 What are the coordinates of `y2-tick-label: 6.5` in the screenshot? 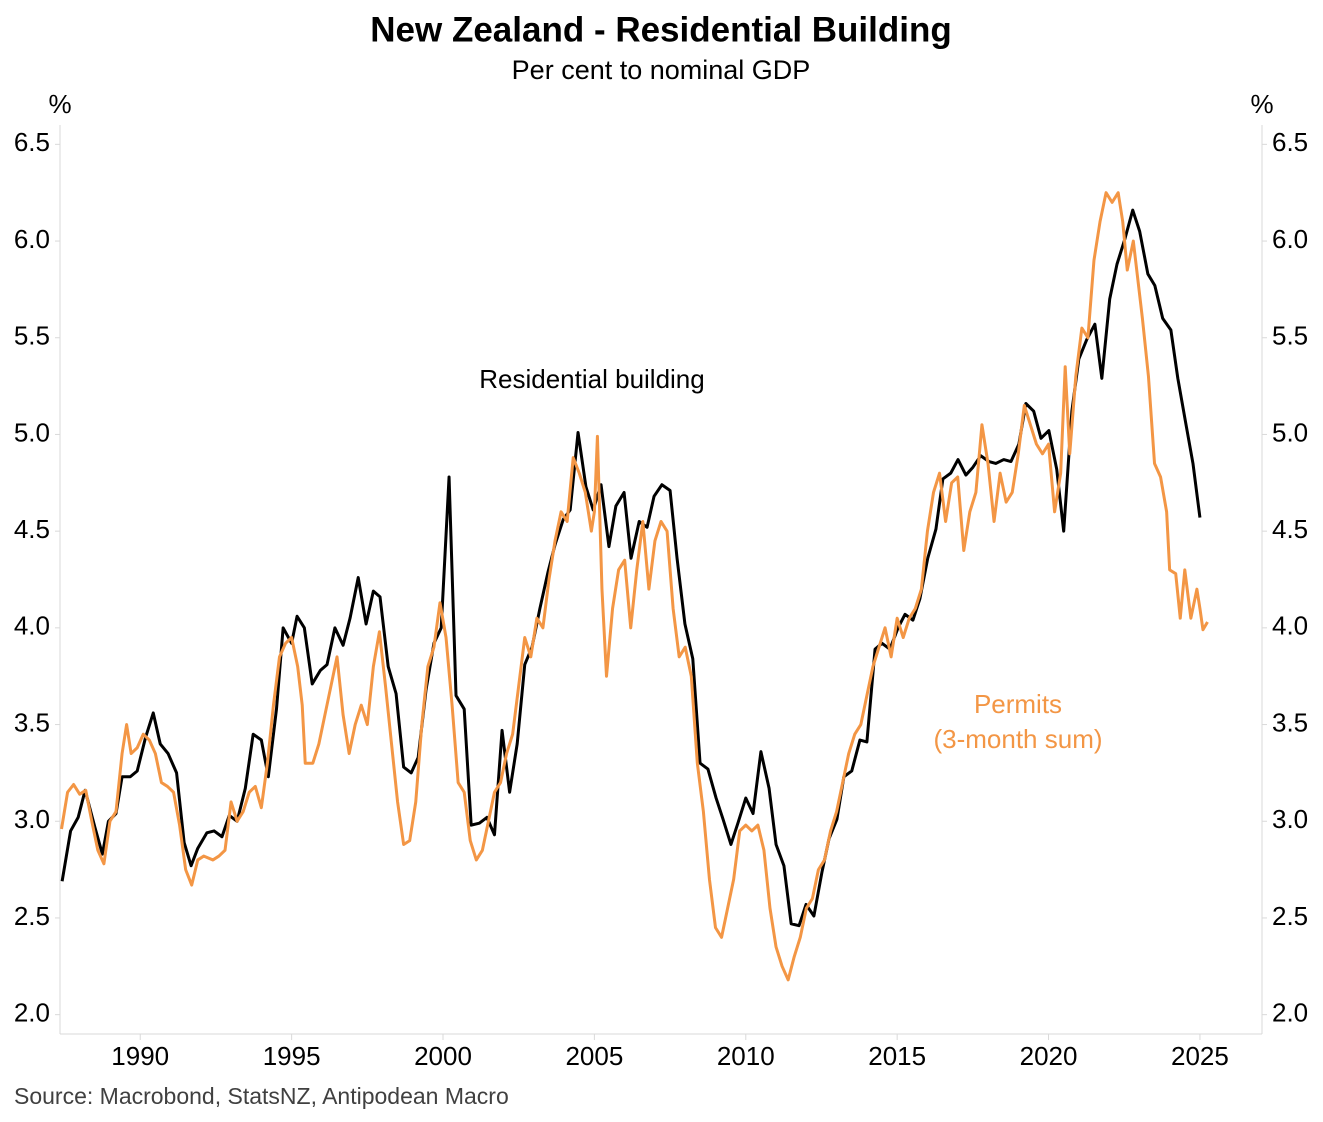 It's located at (1290, 142).